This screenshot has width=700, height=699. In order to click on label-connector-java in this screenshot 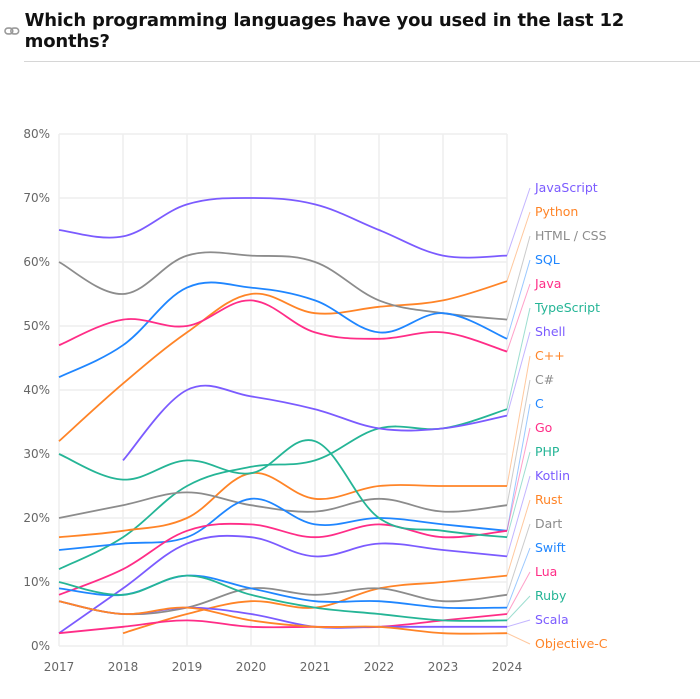, I will do `click(518, 317)`.